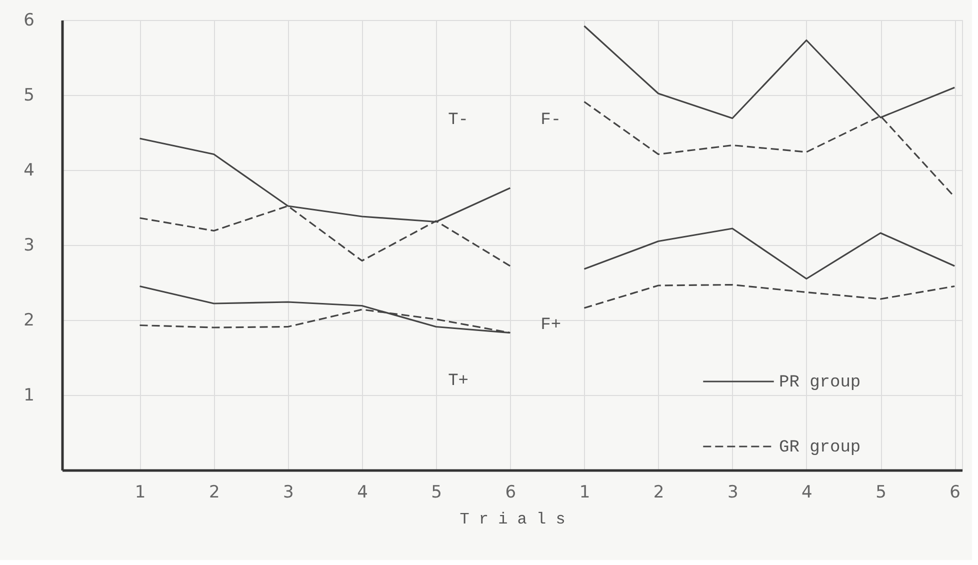  What do you see at coordinates (29, 20) in the screenshot?
I see `y-tick-label: 6` at bounding box center [29, 20].